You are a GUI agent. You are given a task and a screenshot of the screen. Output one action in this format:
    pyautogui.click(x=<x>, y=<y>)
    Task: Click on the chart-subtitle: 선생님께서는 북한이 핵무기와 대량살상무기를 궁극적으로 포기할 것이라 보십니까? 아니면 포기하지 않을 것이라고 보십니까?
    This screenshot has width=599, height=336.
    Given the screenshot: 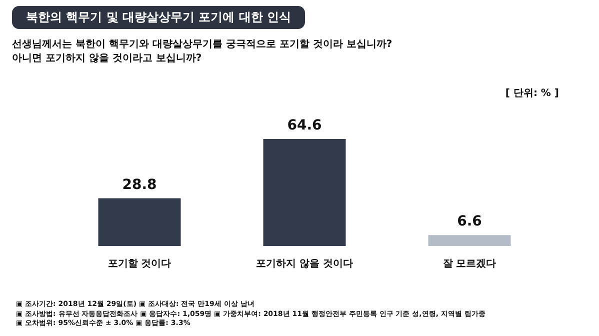 What is the action you would take?
    pyautogui.click(x=202, y=52)
    